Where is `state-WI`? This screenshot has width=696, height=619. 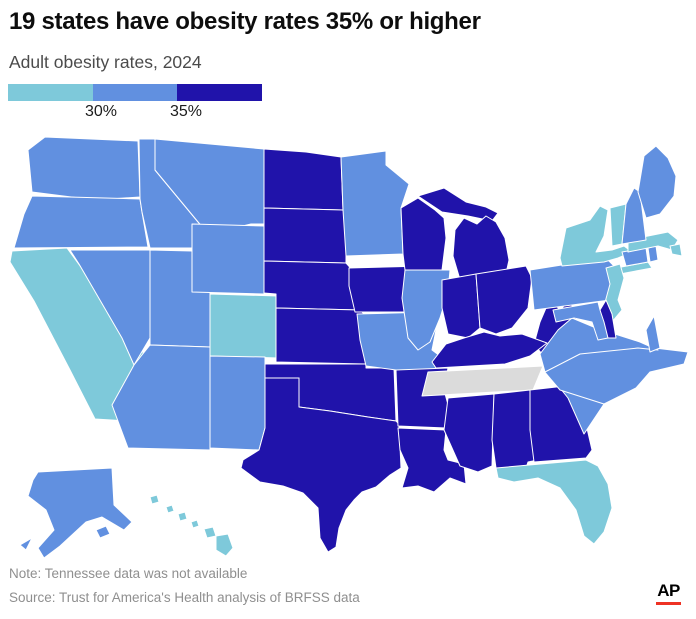
state-WI is located at coordinates (423, 234).